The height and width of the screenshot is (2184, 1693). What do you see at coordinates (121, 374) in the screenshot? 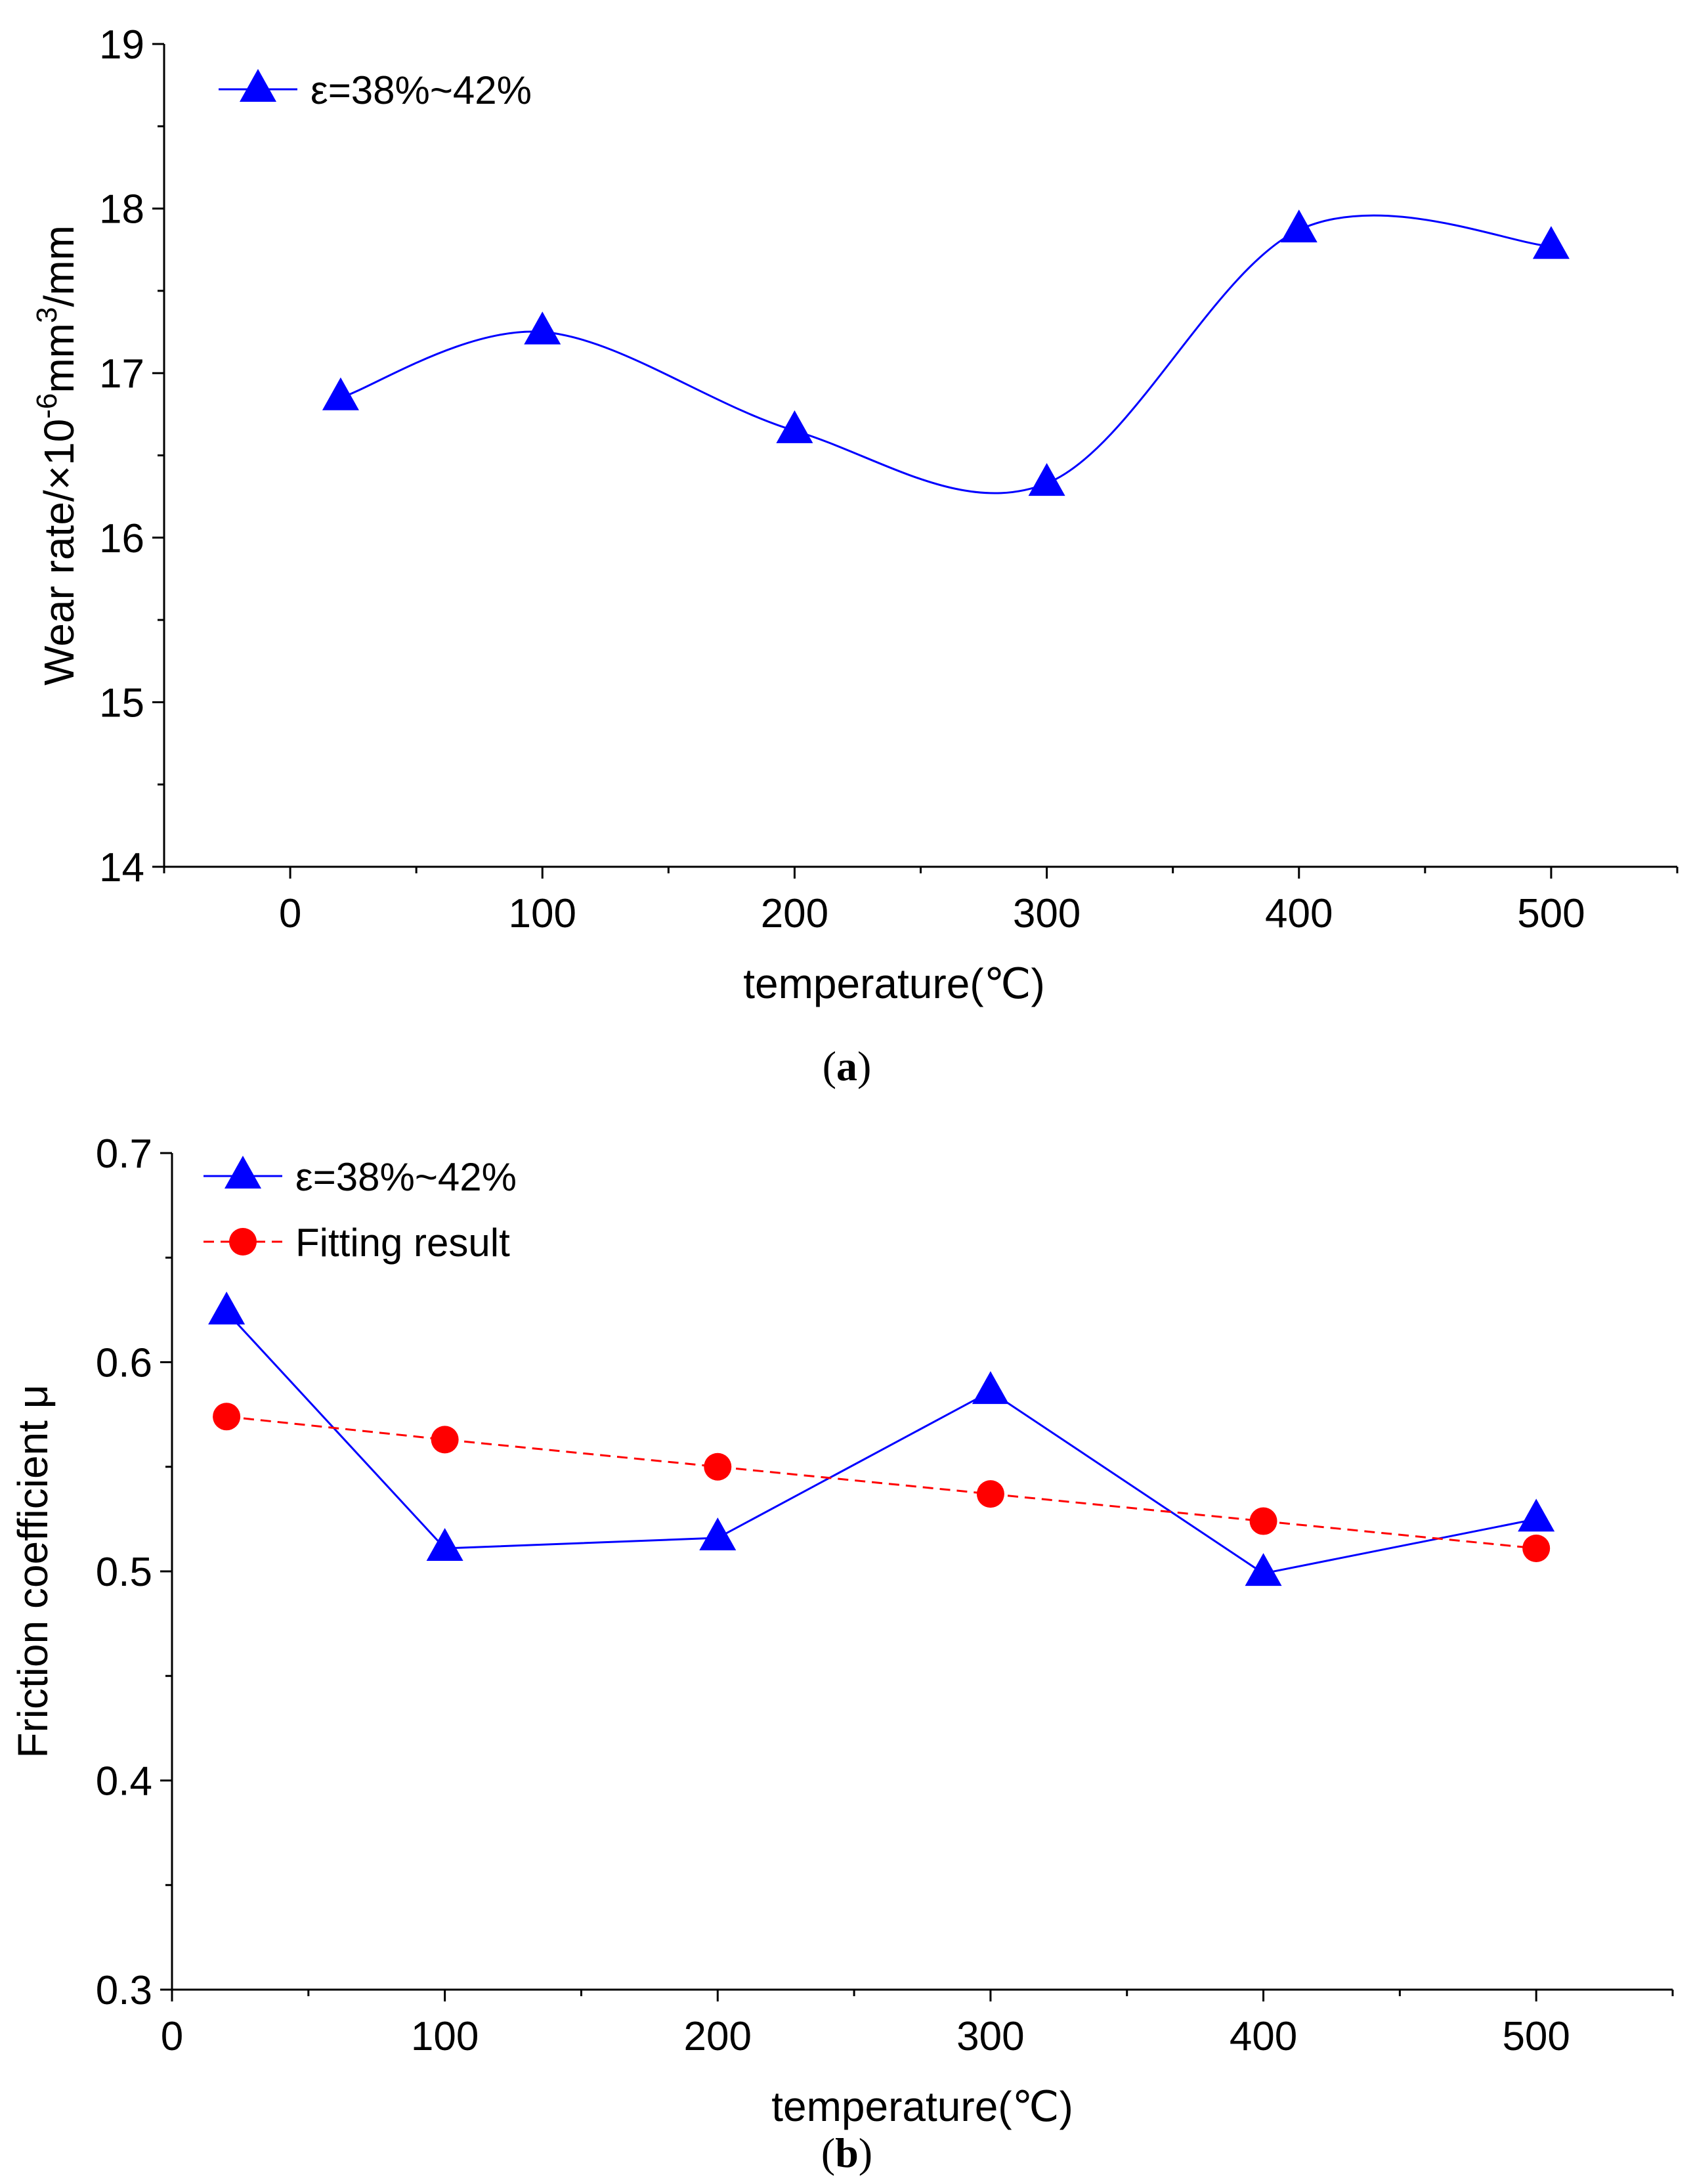
I see `y-tick-label: 17` at bounding box center [121, 374].